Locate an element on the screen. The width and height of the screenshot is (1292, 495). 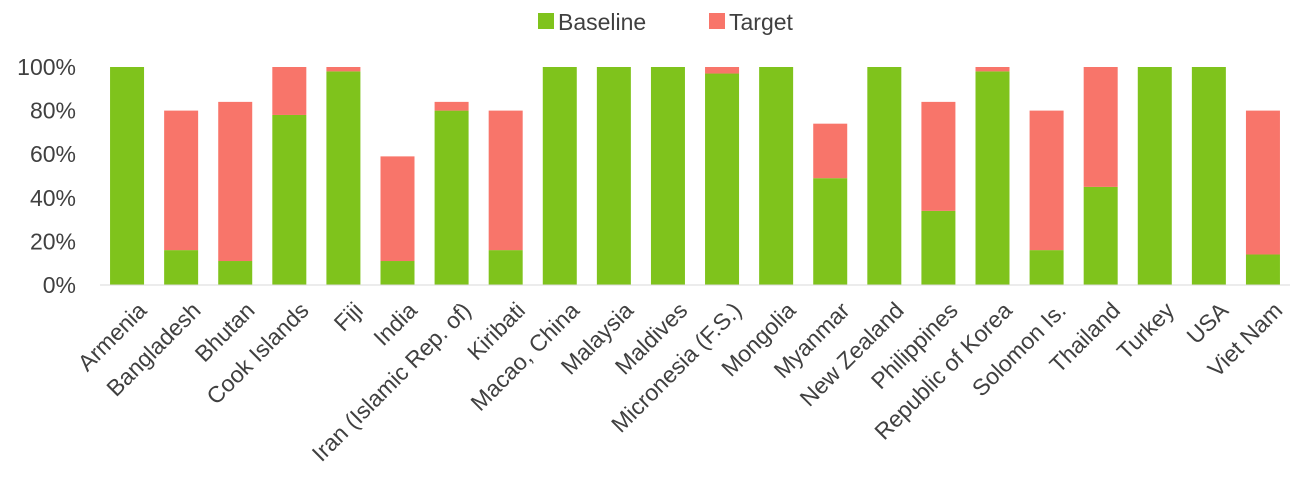
y-tick-label: 40% is located at coordinates (53, 198).